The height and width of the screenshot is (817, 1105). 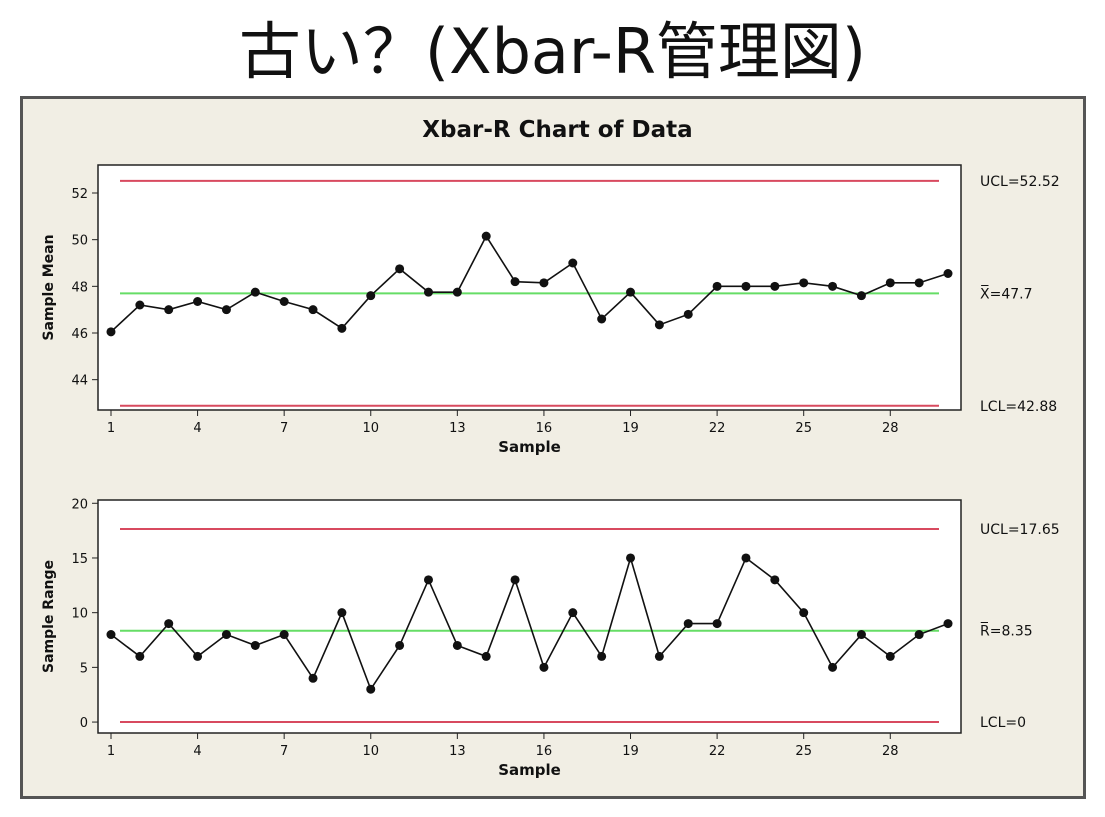 I want to click on control-line-label: LCL=0, so click(x=1003, y=723).